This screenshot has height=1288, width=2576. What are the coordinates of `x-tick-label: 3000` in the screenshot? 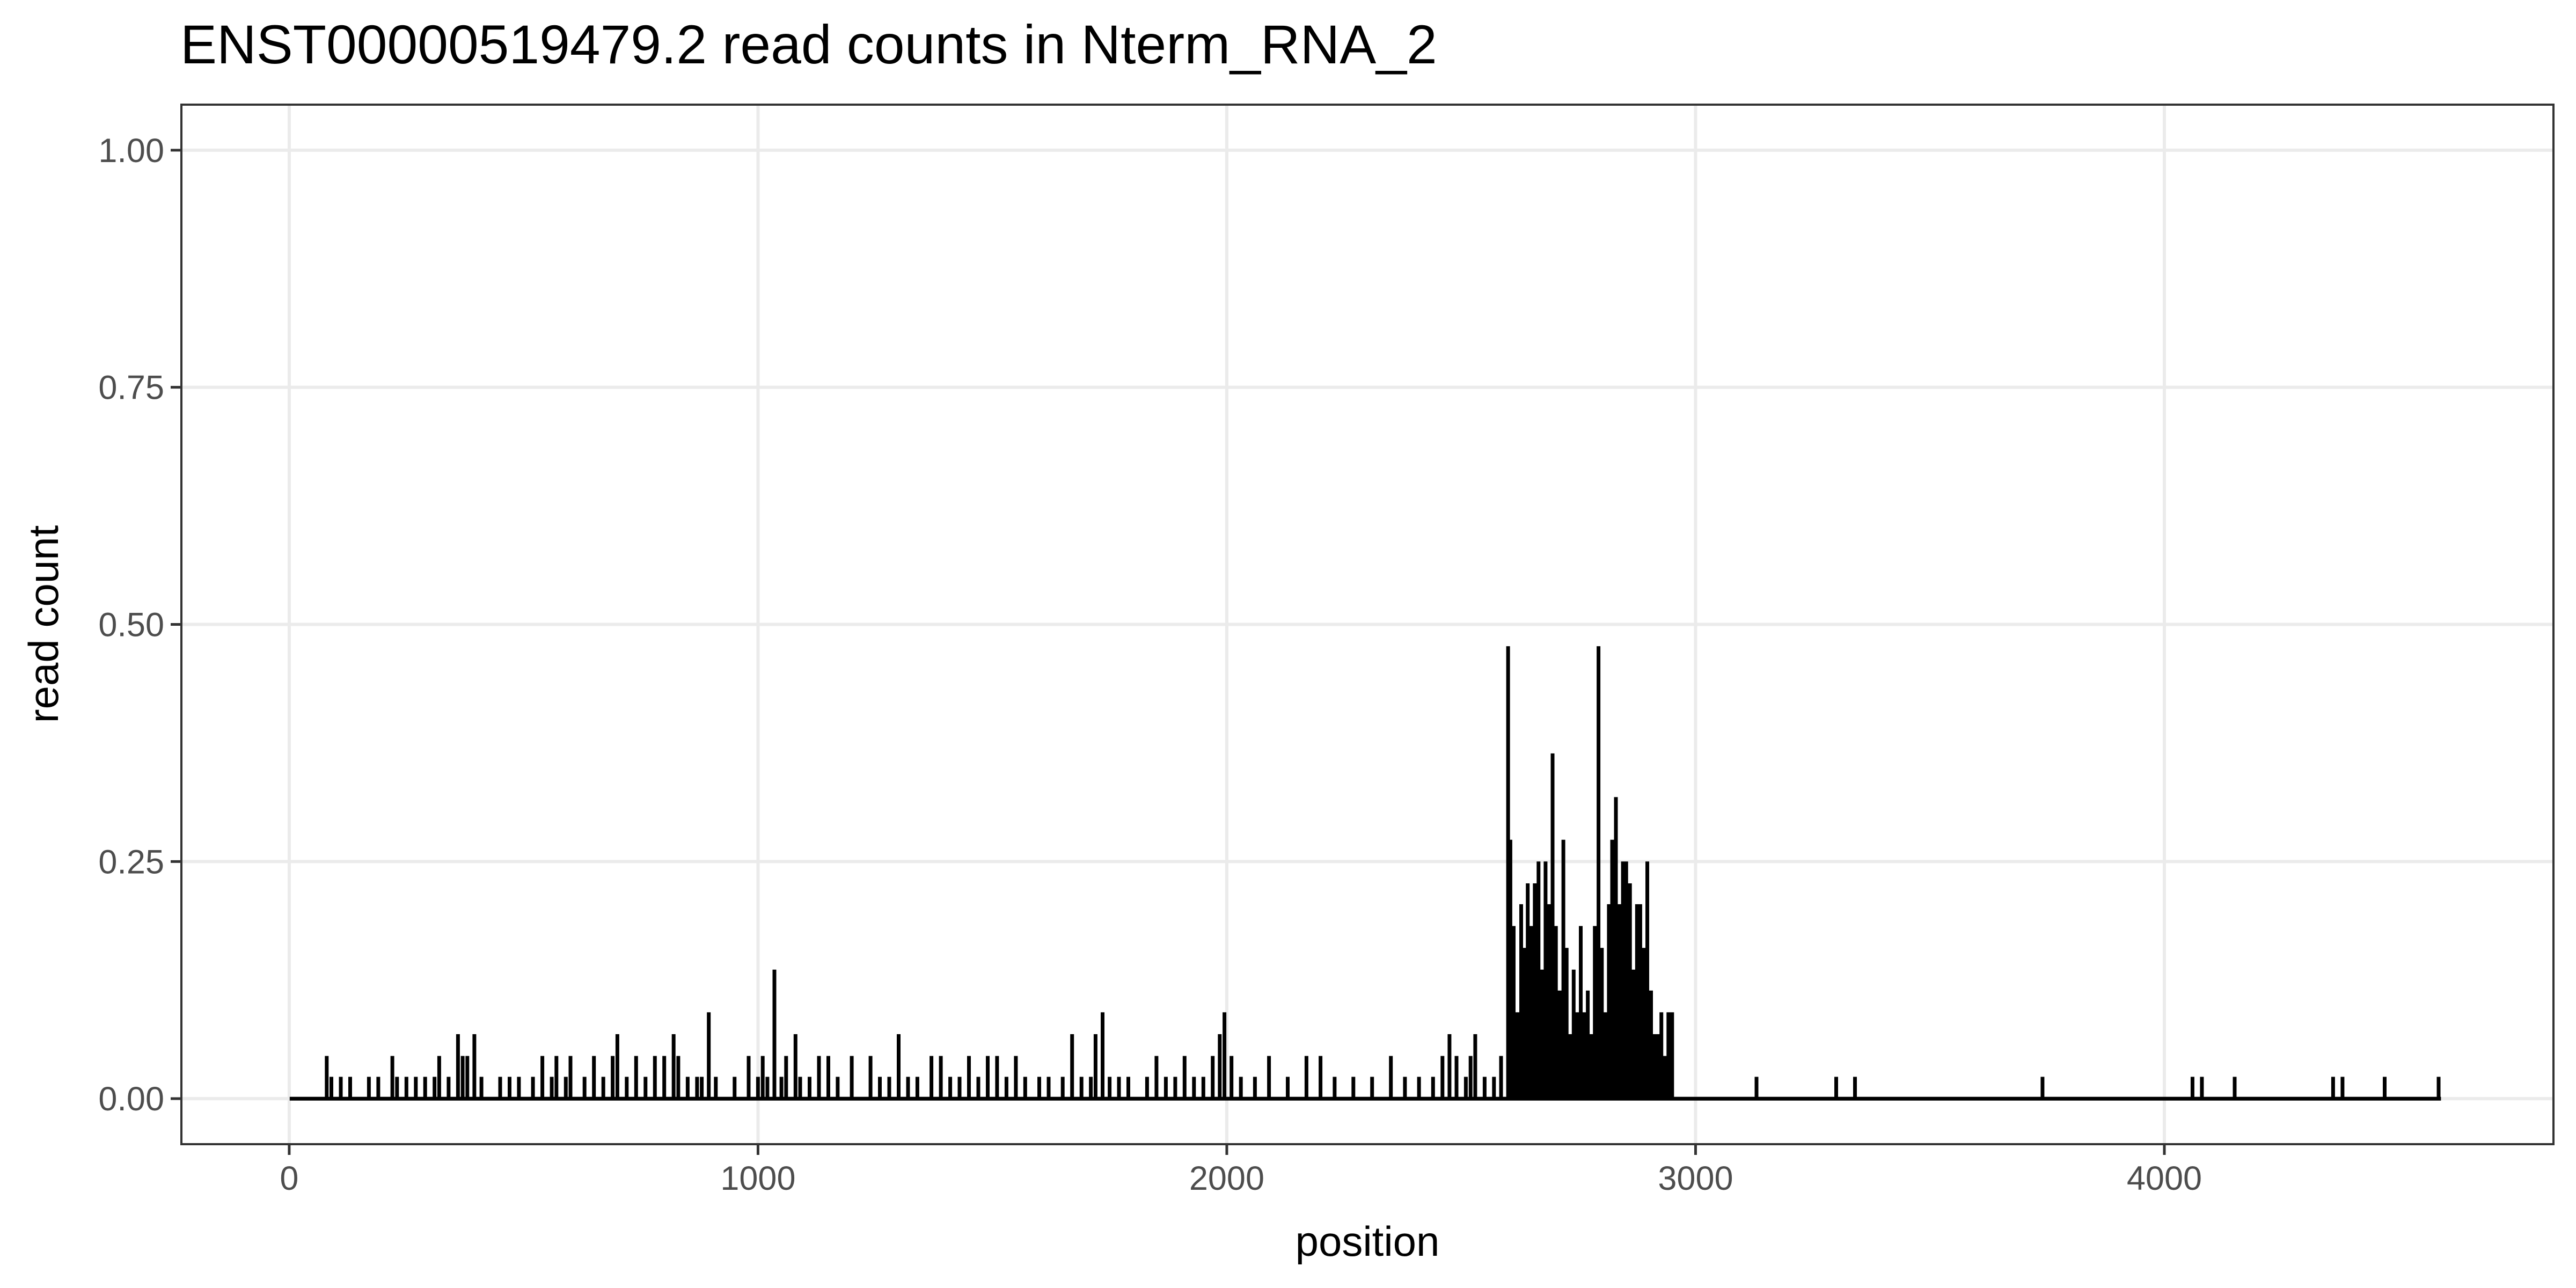 It's located at (1695, 1178).